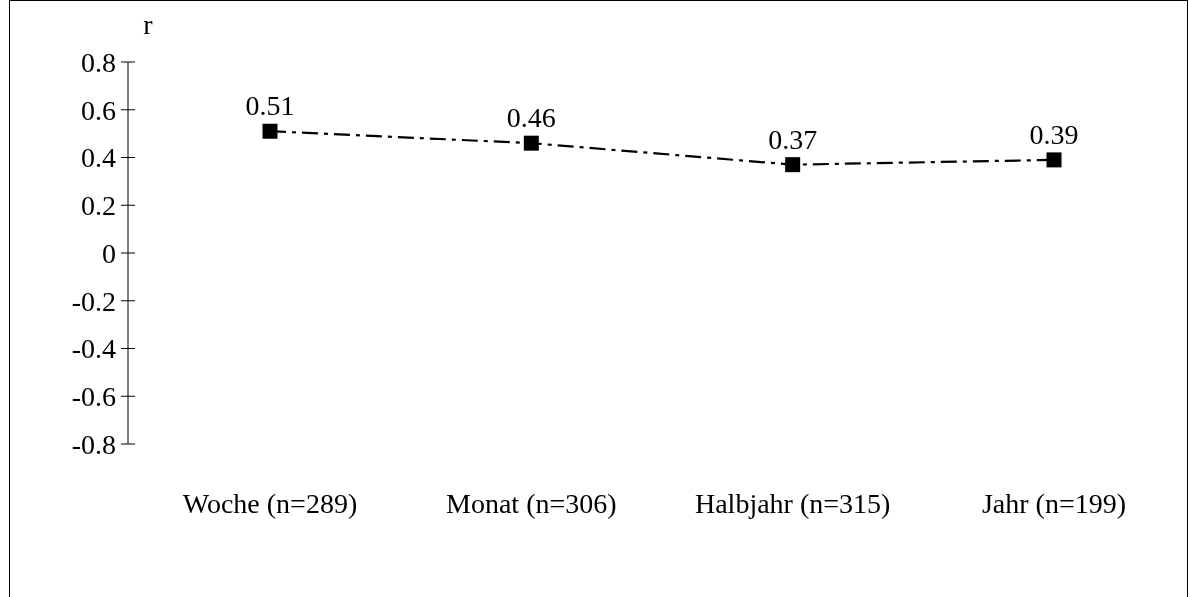 Image resolution: width=1188 pixels, height=597 pixels. I want to click on y-tick-label: 0.4, so click(98, 158).